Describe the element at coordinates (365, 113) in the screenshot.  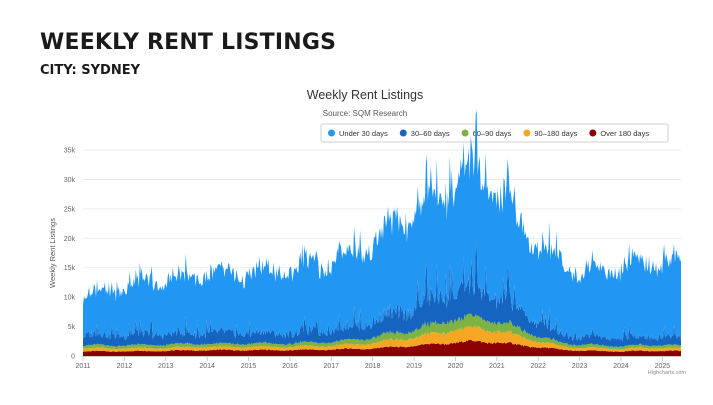
I see `chart-subtitle: Source: SQM Research` at that location.